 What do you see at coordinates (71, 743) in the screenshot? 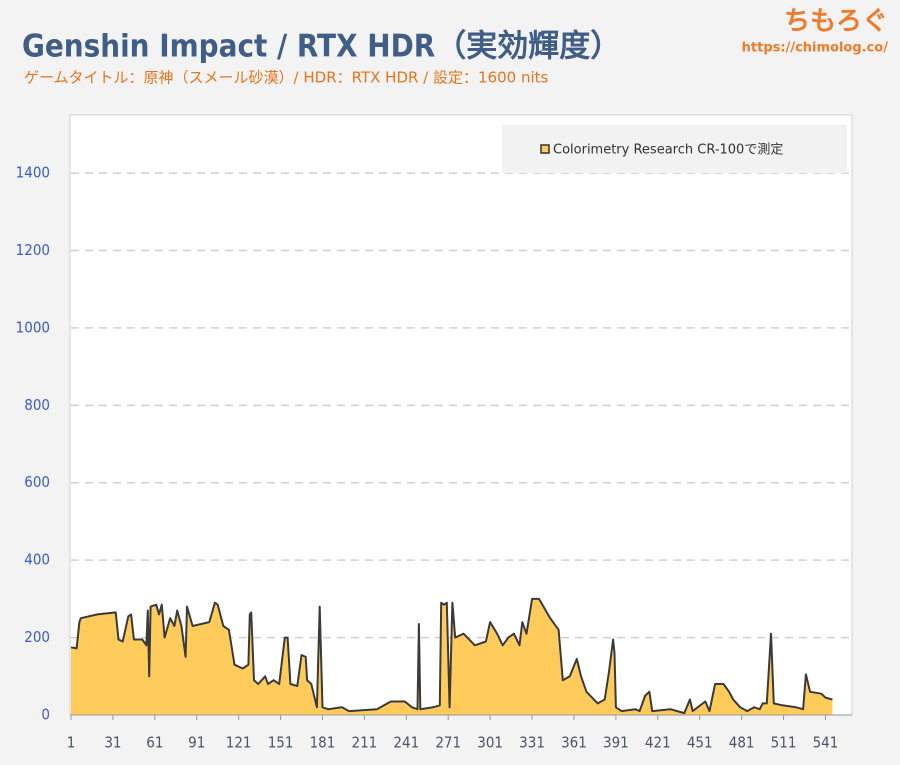
I see `x-tick-label: 1` at bounding box center [71, 743].